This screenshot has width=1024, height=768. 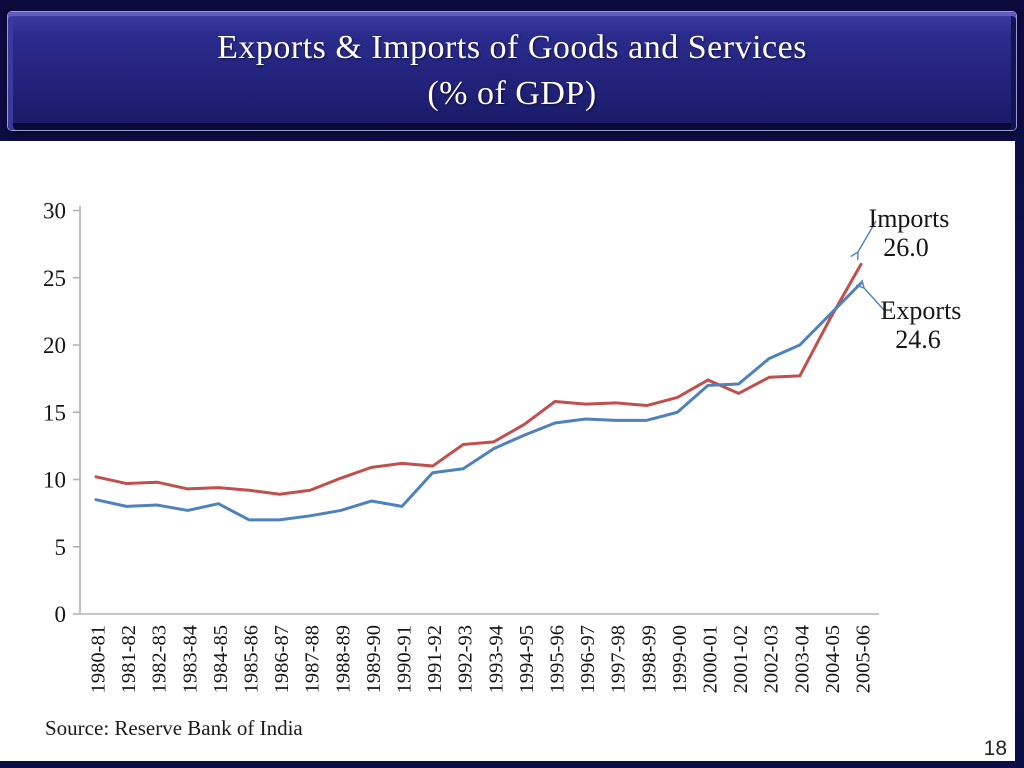 What do you see at coordinates (711, 659) in the screenshot?
I see `x-tick-label: 2000-01` at bounding box center [711, 659].